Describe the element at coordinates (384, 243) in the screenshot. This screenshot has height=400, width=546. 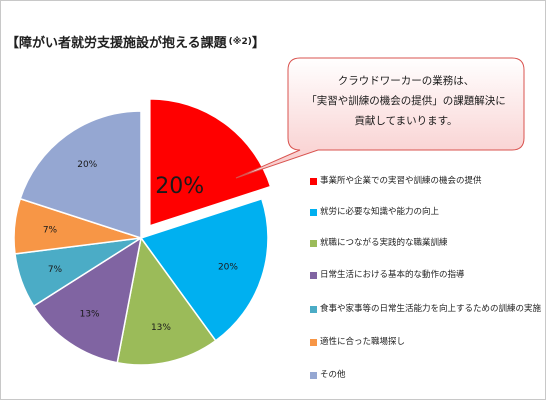
I see `legend-label-3: 就職につながる実践的な職業訓練` at that location.